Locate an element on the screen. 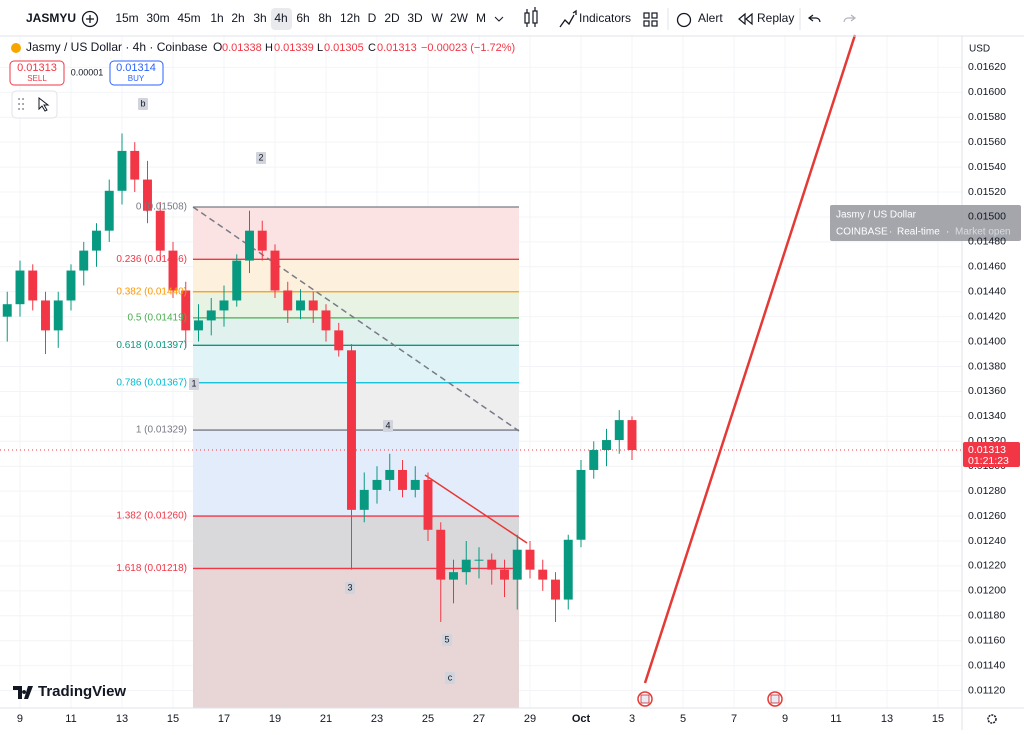  symbol: JASMYU is located at coordinates (51, 18).